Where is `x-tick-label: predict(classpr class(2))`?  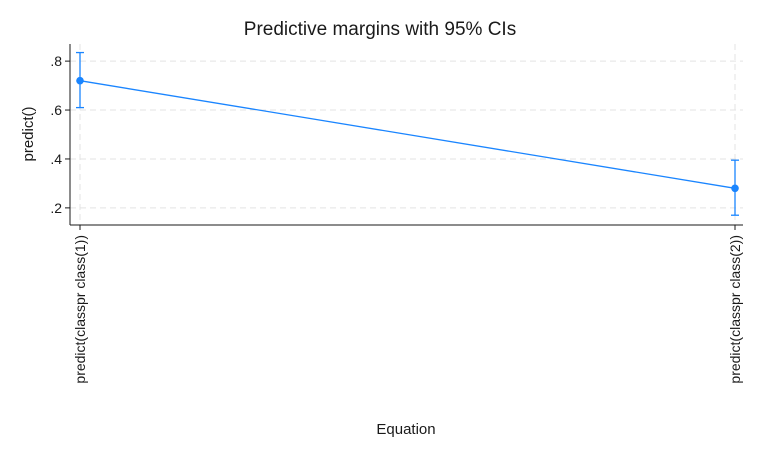
x-tick-label: predict(classpr class(2)) is located at coordinates (735, 309).